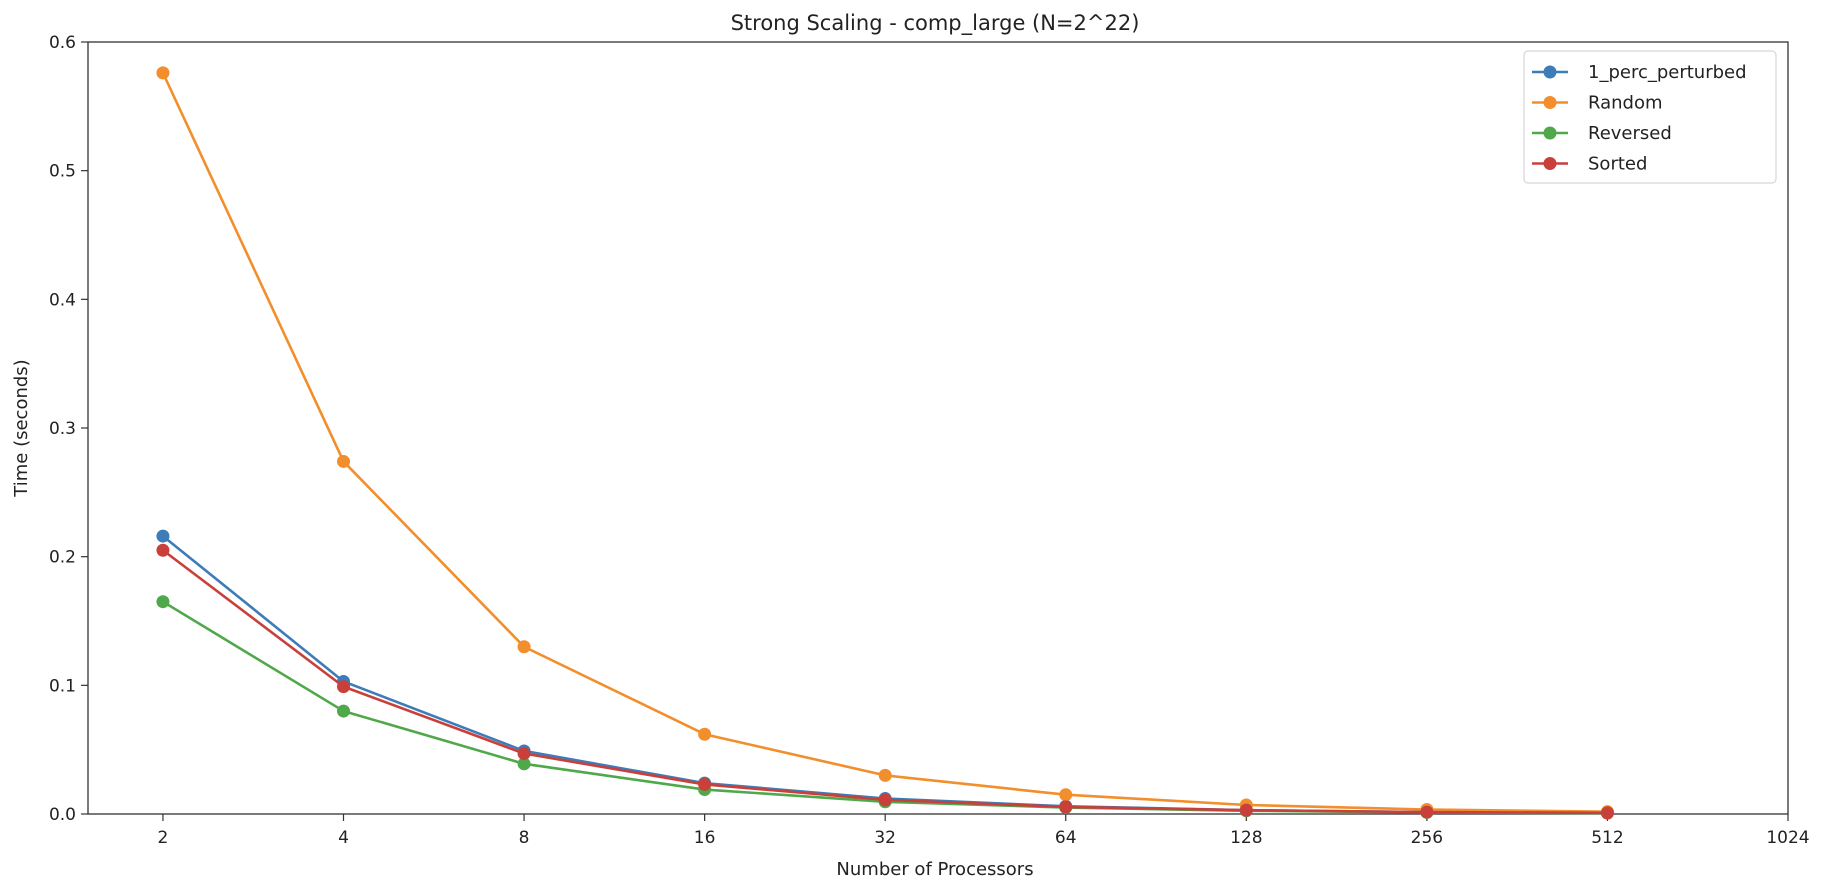 This screenshot has width=1824, height=882. Describe the element at coordinates (984, 831) in the screenshot. I see `x-axis: 2 4 8 16 32 64 128 256 512 1024` at that location.